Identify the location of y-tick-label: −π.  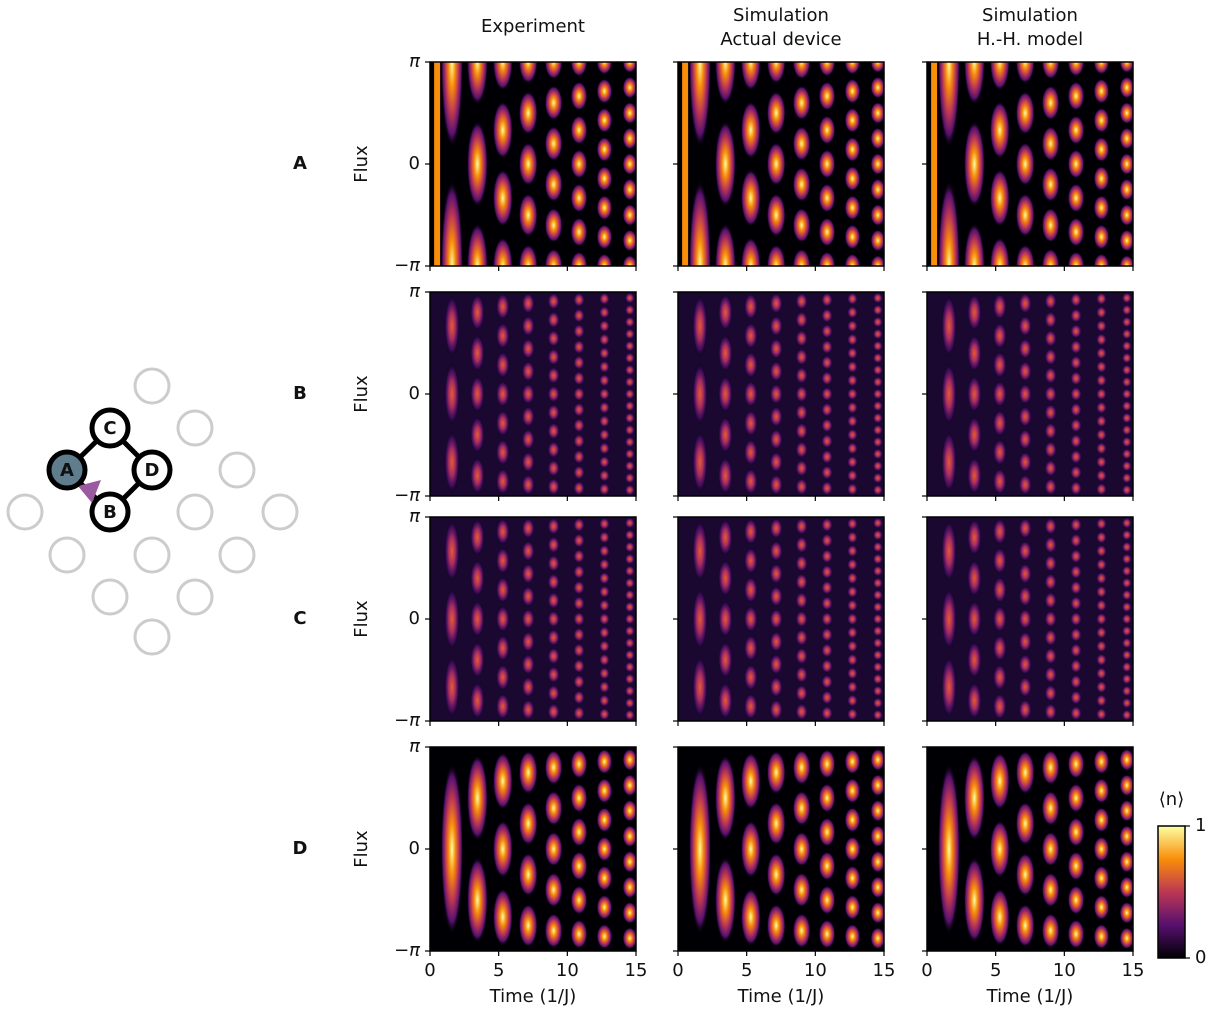
(407, 495).